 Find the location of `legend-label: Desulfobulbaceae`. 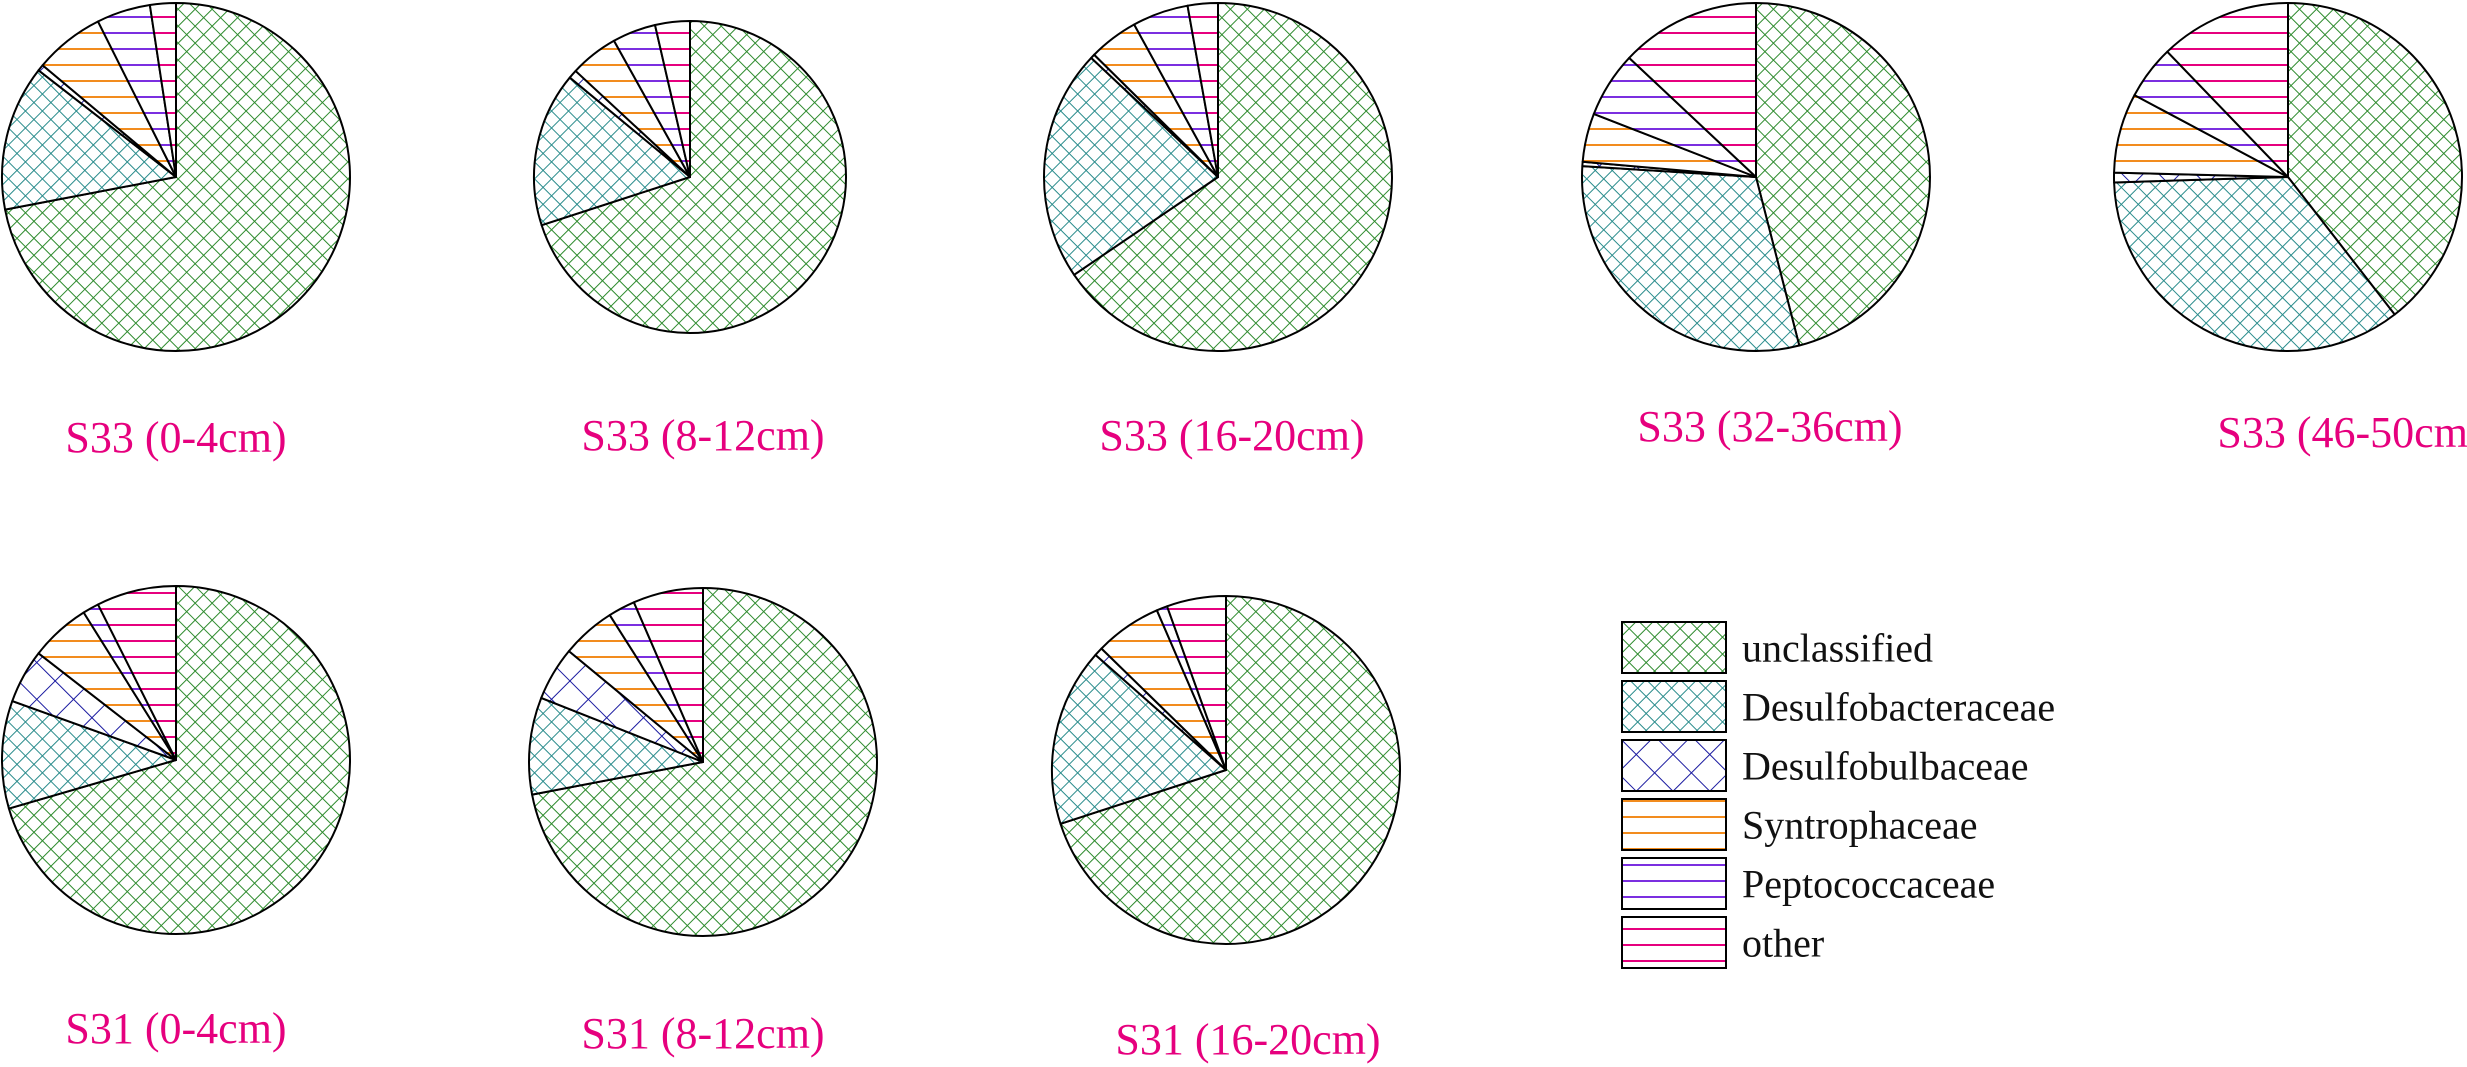

legend-label: Desulfobulbaceae is located at coordinates (1885, 766).